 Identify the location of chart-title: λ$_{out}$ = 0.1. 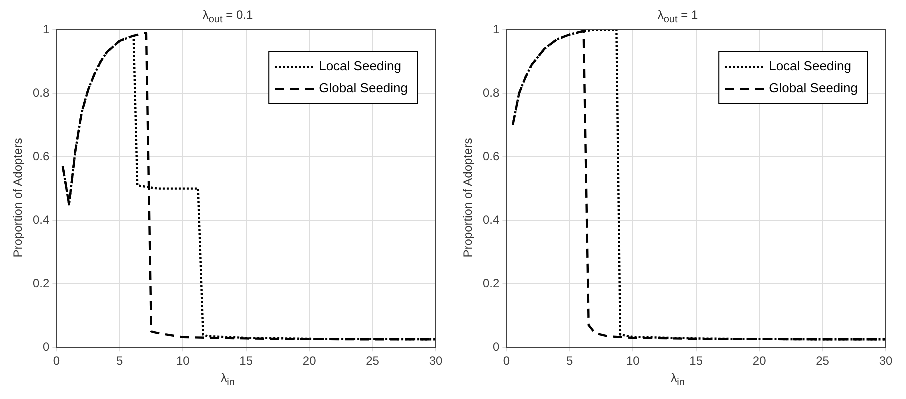
(228, 17).